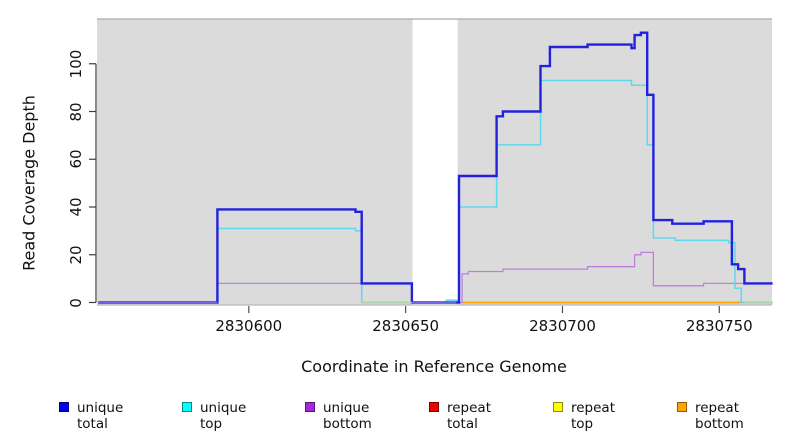  Describe the element at coordinates (76, 111) in the screenshot. I see `y-tick-label-80: 80` at that location.